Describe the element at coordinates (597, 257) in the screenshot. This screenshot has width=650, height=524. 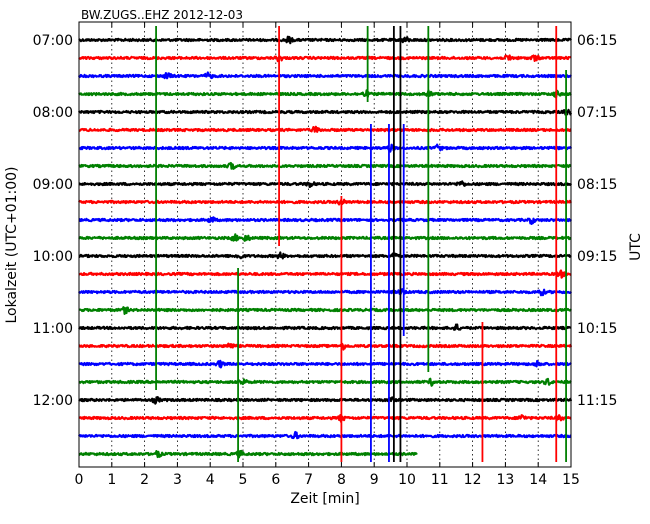
I see `y-tick-label-right: 09:15` at that location.